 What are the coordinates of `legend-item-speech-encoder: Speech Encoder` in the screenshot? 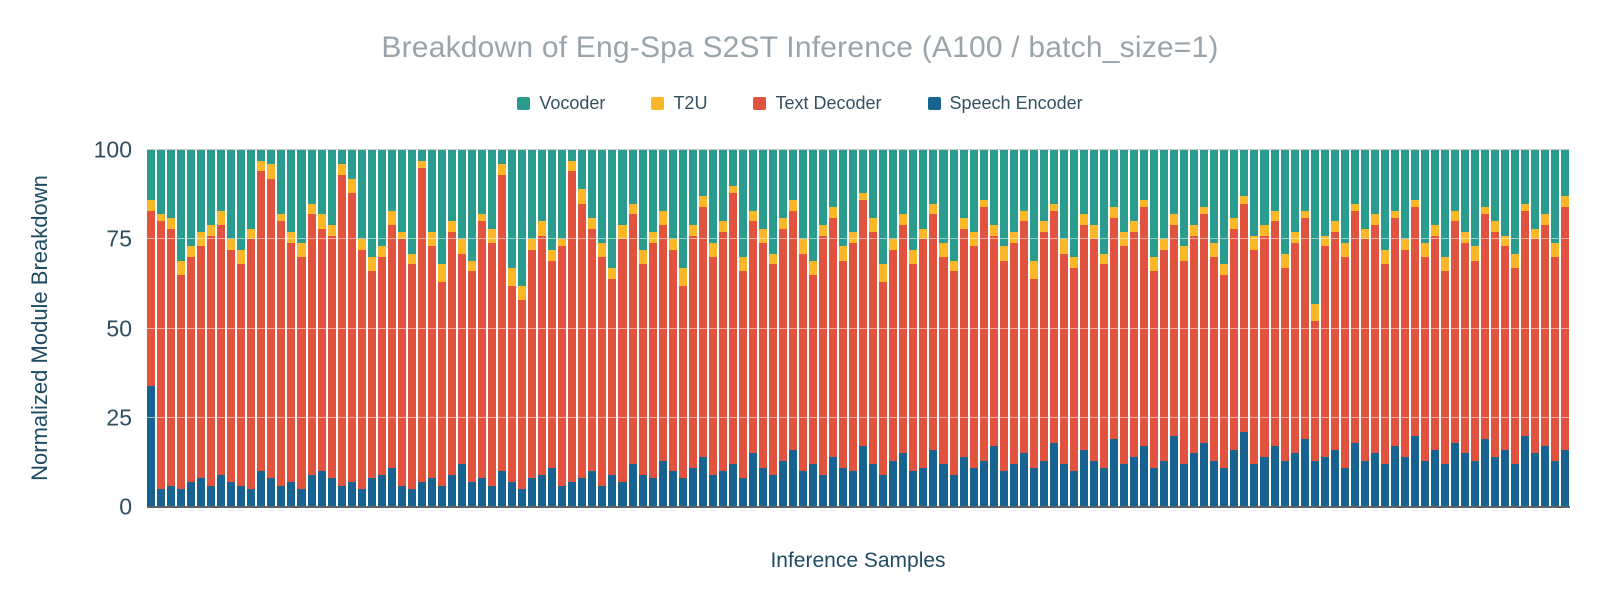 It's located at (1005, 103).